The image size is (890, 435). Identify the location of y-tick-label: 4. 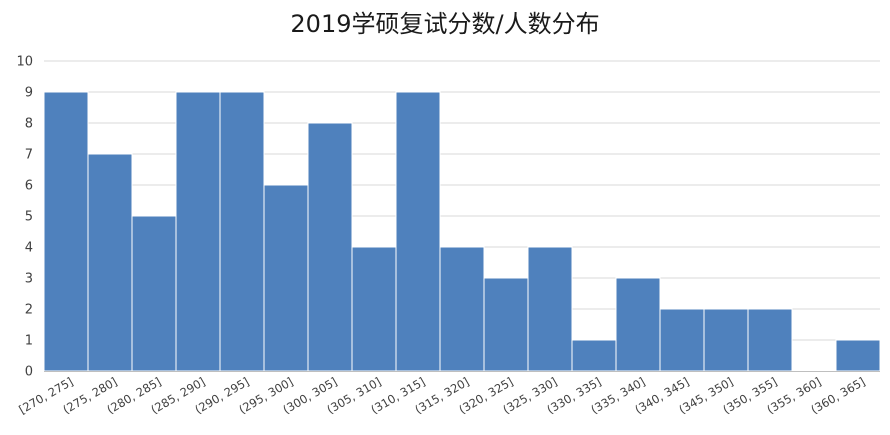
(29, 248).